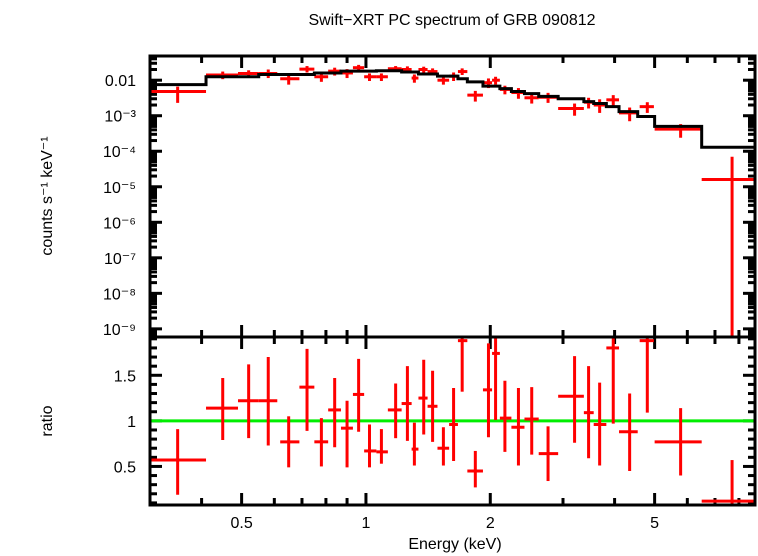  I want to click on x-tick-label: 5, so click(654, 523).